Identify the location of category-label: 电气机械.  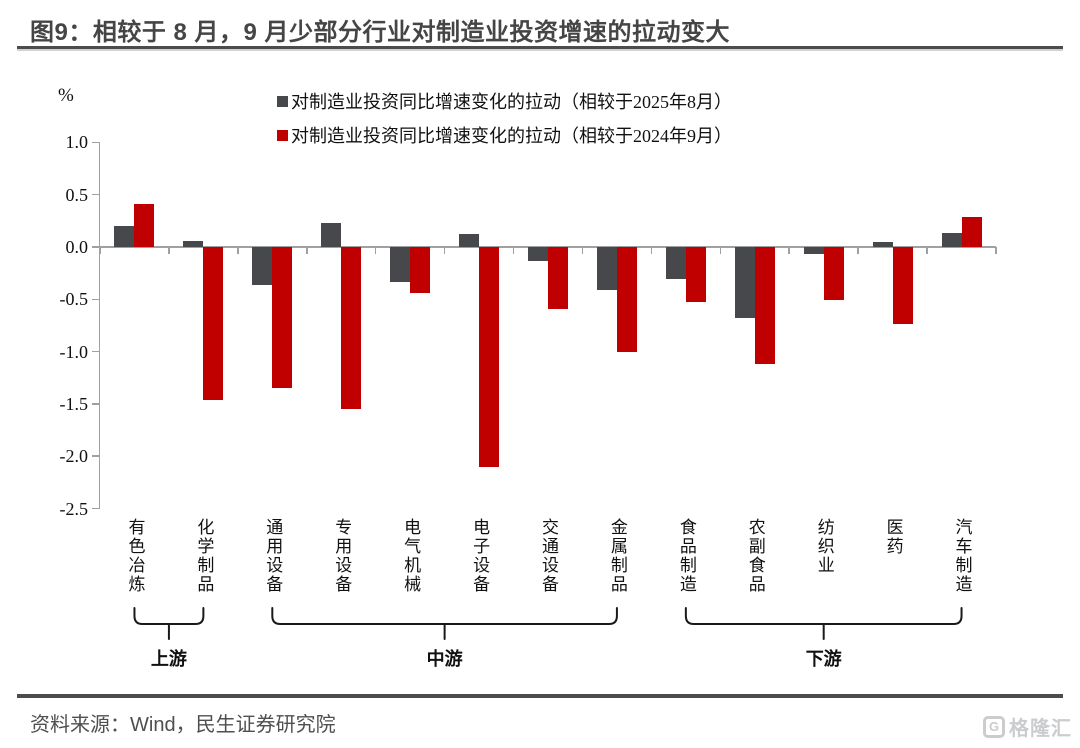
(411, 556).